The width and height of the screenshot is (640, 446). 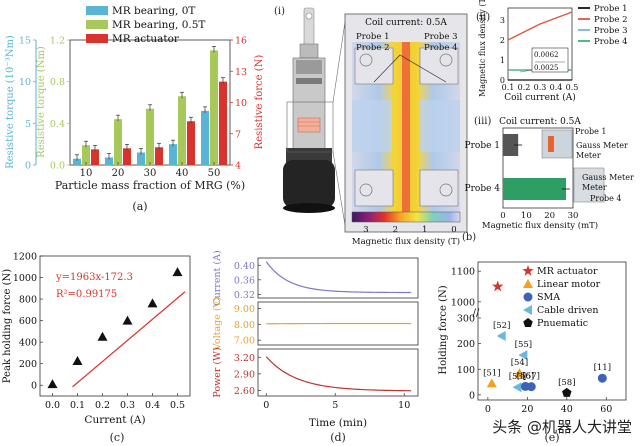 What do you see at coordinates (150, 185) in the screenshot?
I see `panel-a-xlabel: Particle mass fraction of MRG (%)` at bounding box center [150, 185].